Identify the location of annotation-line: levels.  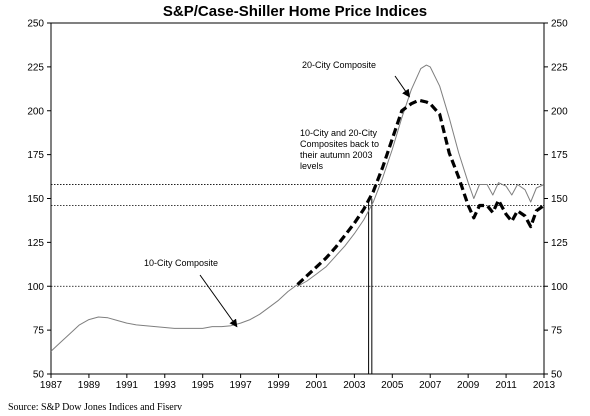
(312, 166).